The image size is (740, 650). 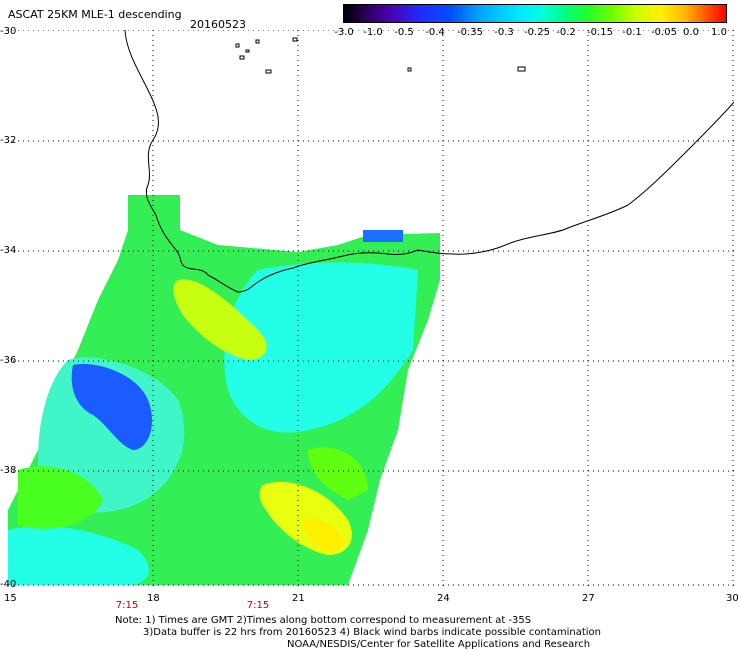 What do you see at coordinates (435, 32) in the screenshot?
I see `colorbar-label: -0.4` at bounding box center [435, 32].